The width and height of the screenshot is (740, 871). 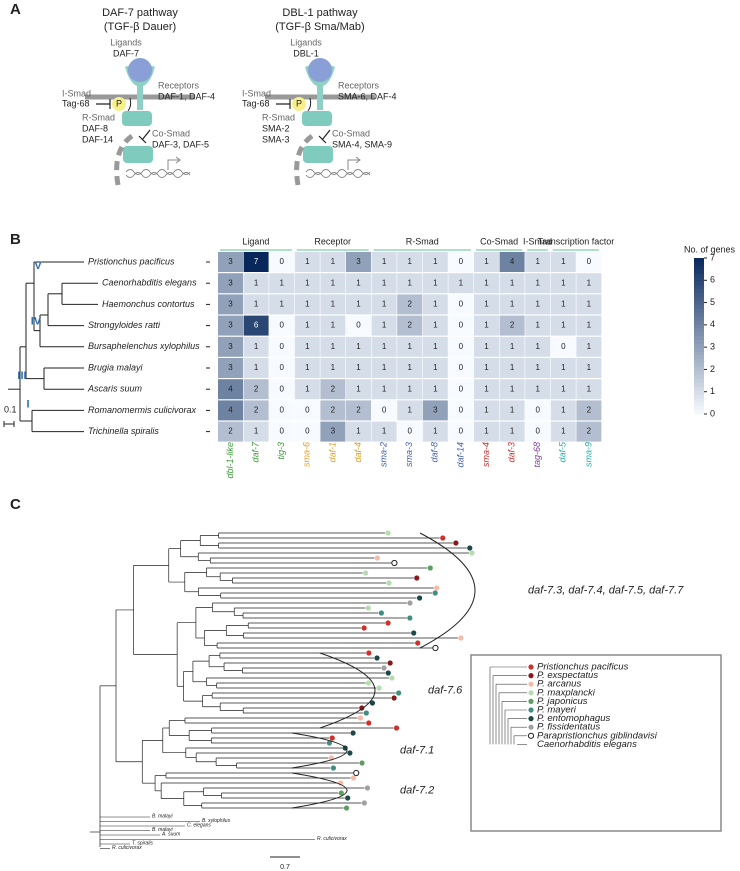 What do you see at coordinates (255, 452) in the screenshot?
I see `gene-label: daf-7` at bounding box center [255, 452].